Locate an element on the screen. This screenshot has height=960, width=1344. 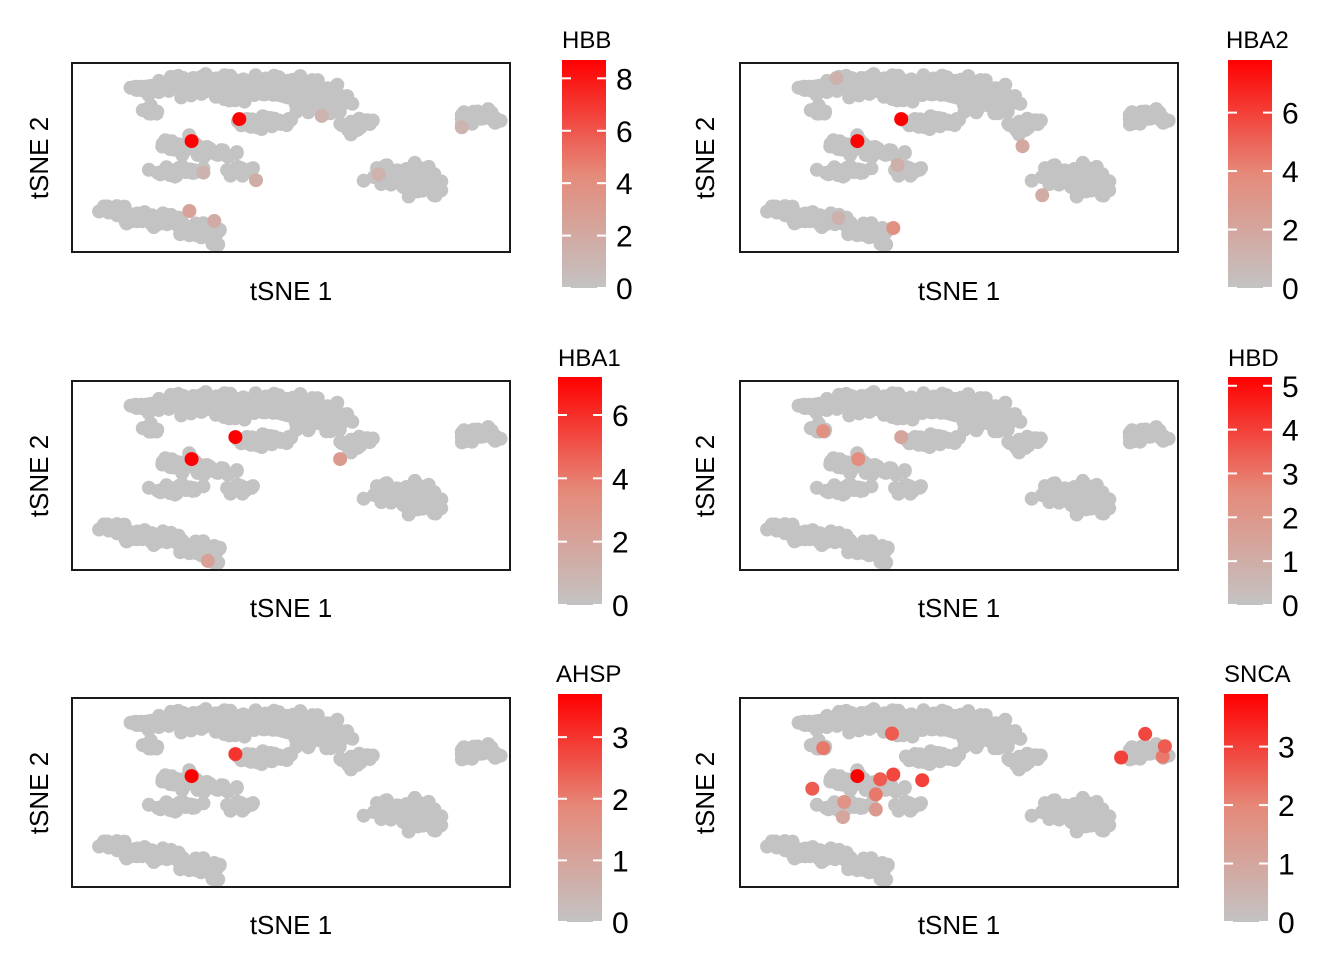
panel-hba2: tSNE 1 tSNE 2 HBA2 0 2 4 6 is located at coordinates (994, 166).